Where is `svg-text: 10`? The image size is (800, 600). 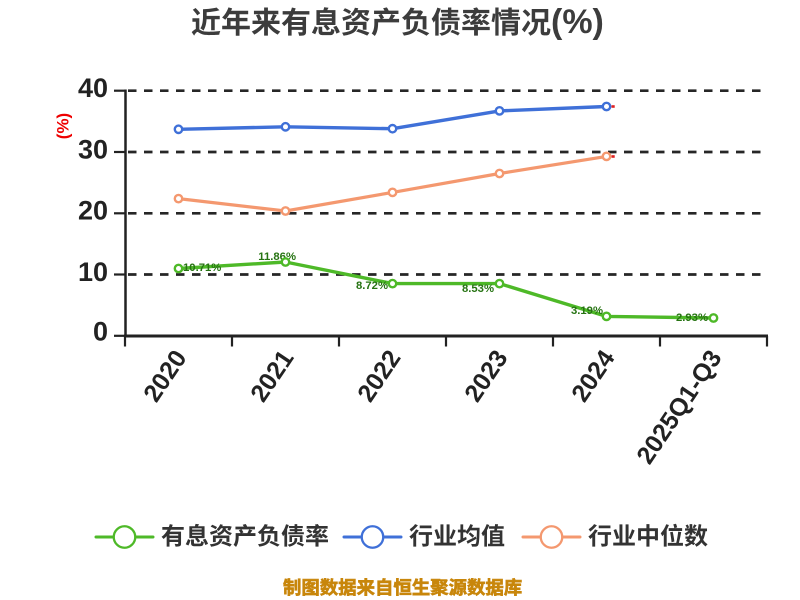 svg-text: 10 is located at coordinates (93, 272).